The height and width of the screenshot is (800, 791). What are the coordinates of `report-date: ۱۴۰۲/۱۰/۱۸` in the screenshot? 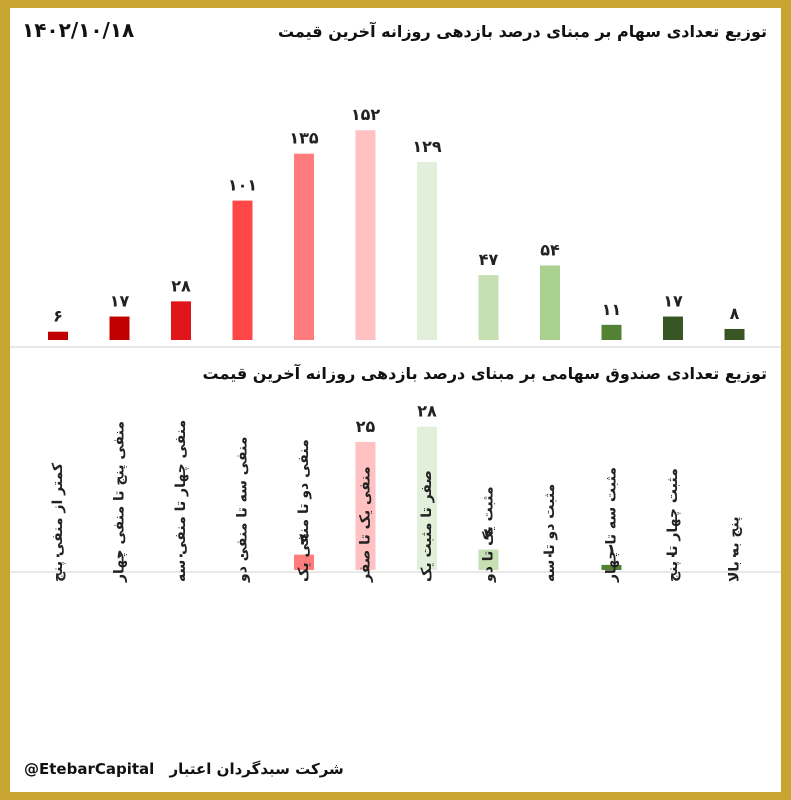 It's located at (78, 30).